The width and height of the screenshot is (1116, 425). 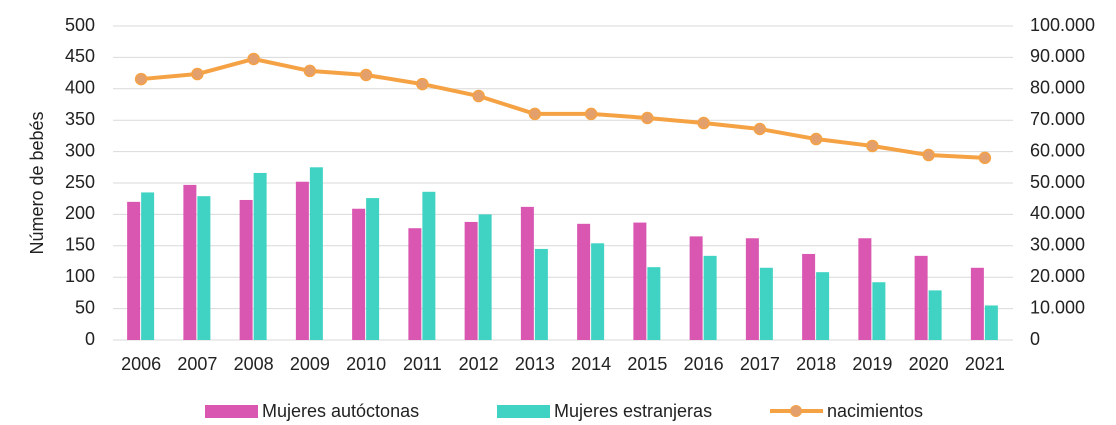 I want to click on x-tick-label: 2018, so click(x=816, y=364).